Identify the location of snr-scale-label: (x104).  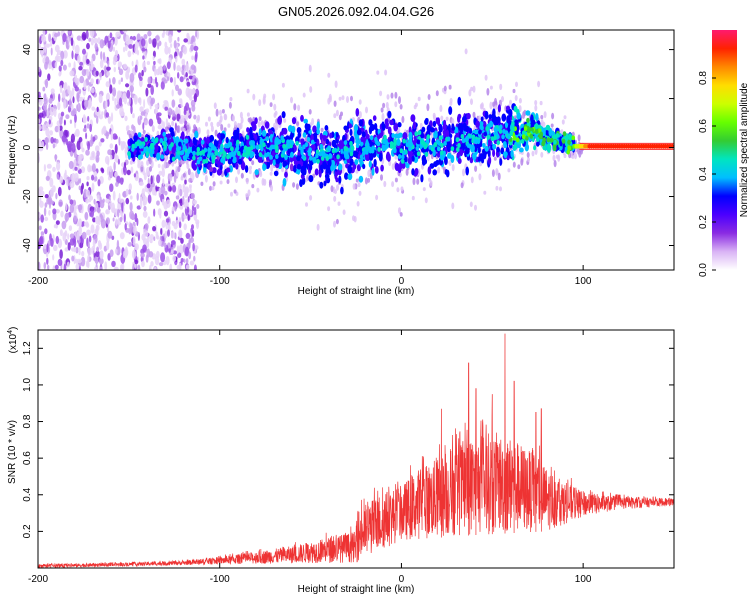
(13, 340).